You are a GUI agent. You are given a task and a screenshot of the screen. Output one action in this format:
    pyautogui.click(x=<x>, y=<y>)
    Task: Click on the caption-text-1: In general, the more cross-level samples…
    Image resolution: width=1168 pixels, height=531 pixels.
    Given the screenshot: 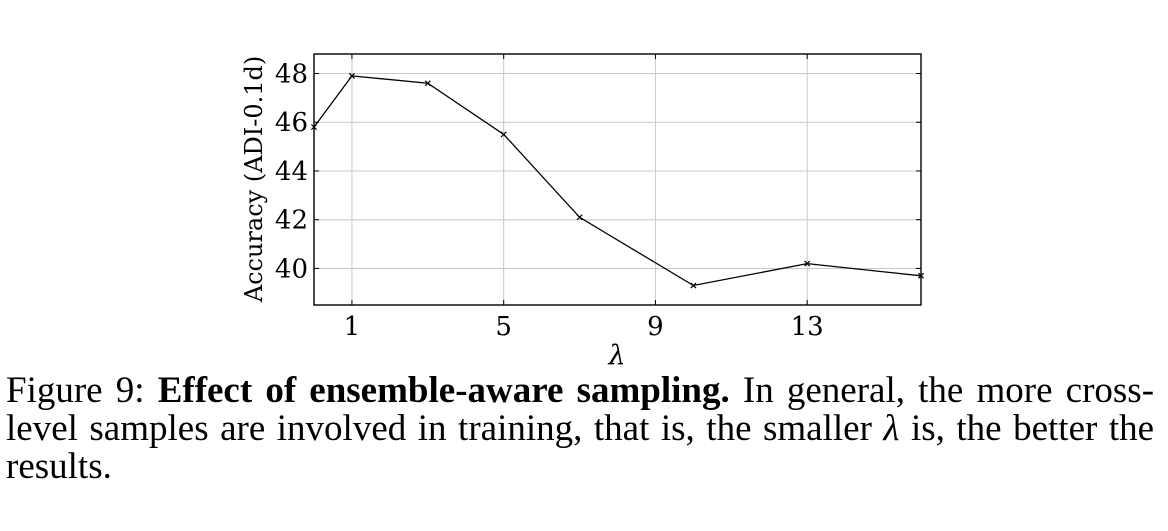 What is the action you would take?
    pyautogui.click(x=580, y=409)
    